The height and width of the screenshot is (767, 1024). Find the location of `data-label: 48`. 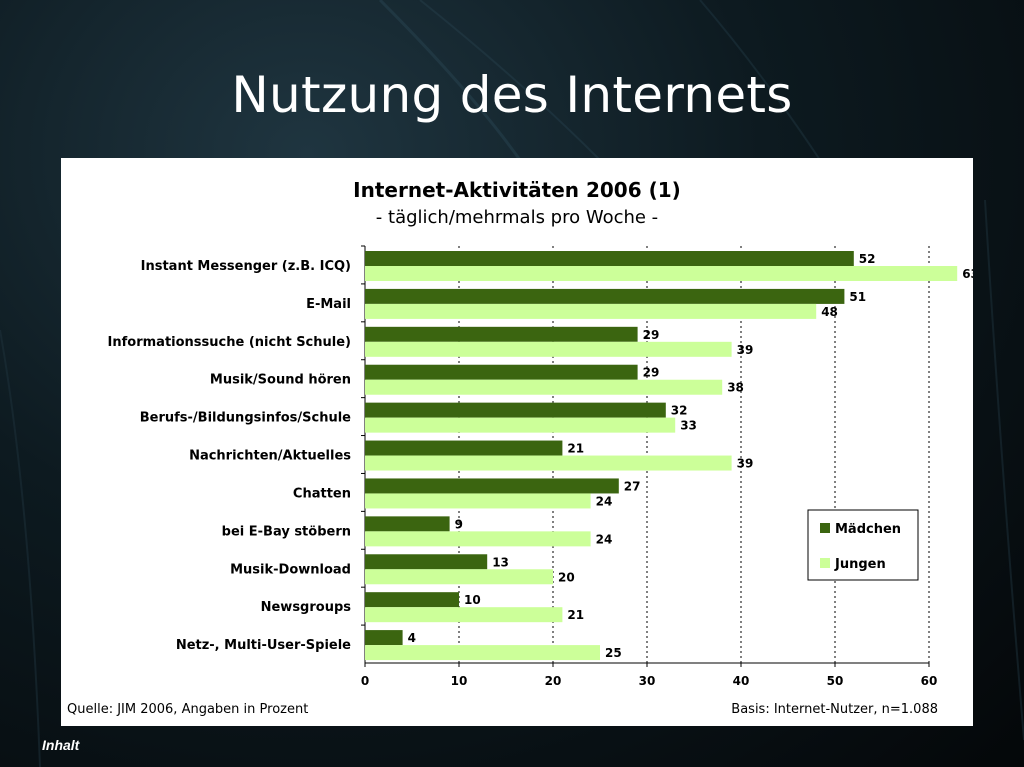

data-label: 48 is located at coordinates (829, 312).